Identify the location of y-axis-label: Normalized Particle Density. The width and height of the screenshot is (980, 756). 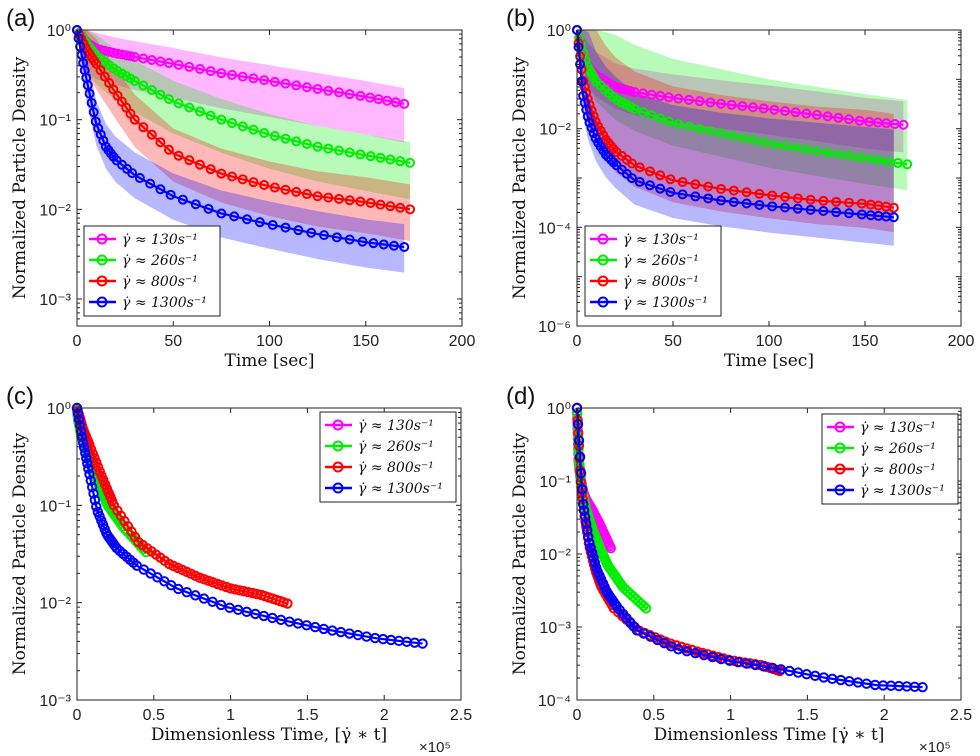
(20, 553).